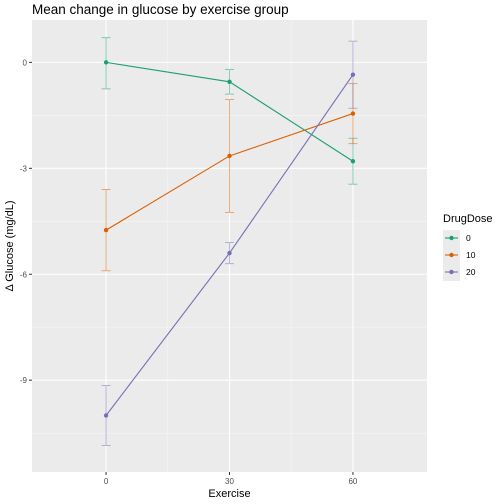  I want to click on legend-title: DrugDose, so click(468, 219).